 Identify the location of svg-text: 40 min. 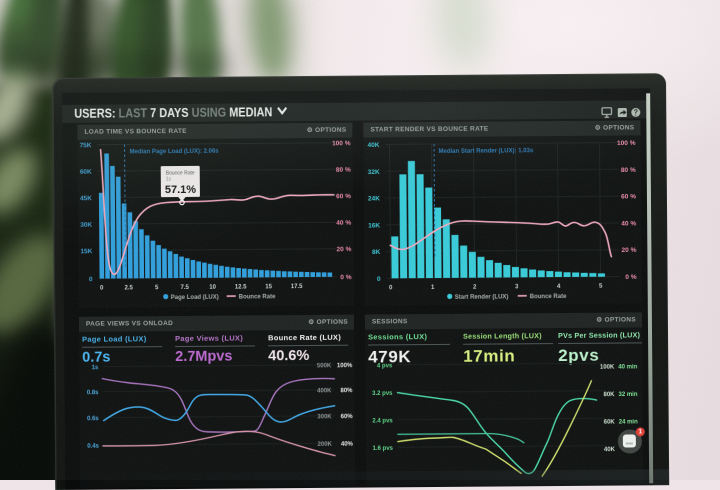
(627, 367).